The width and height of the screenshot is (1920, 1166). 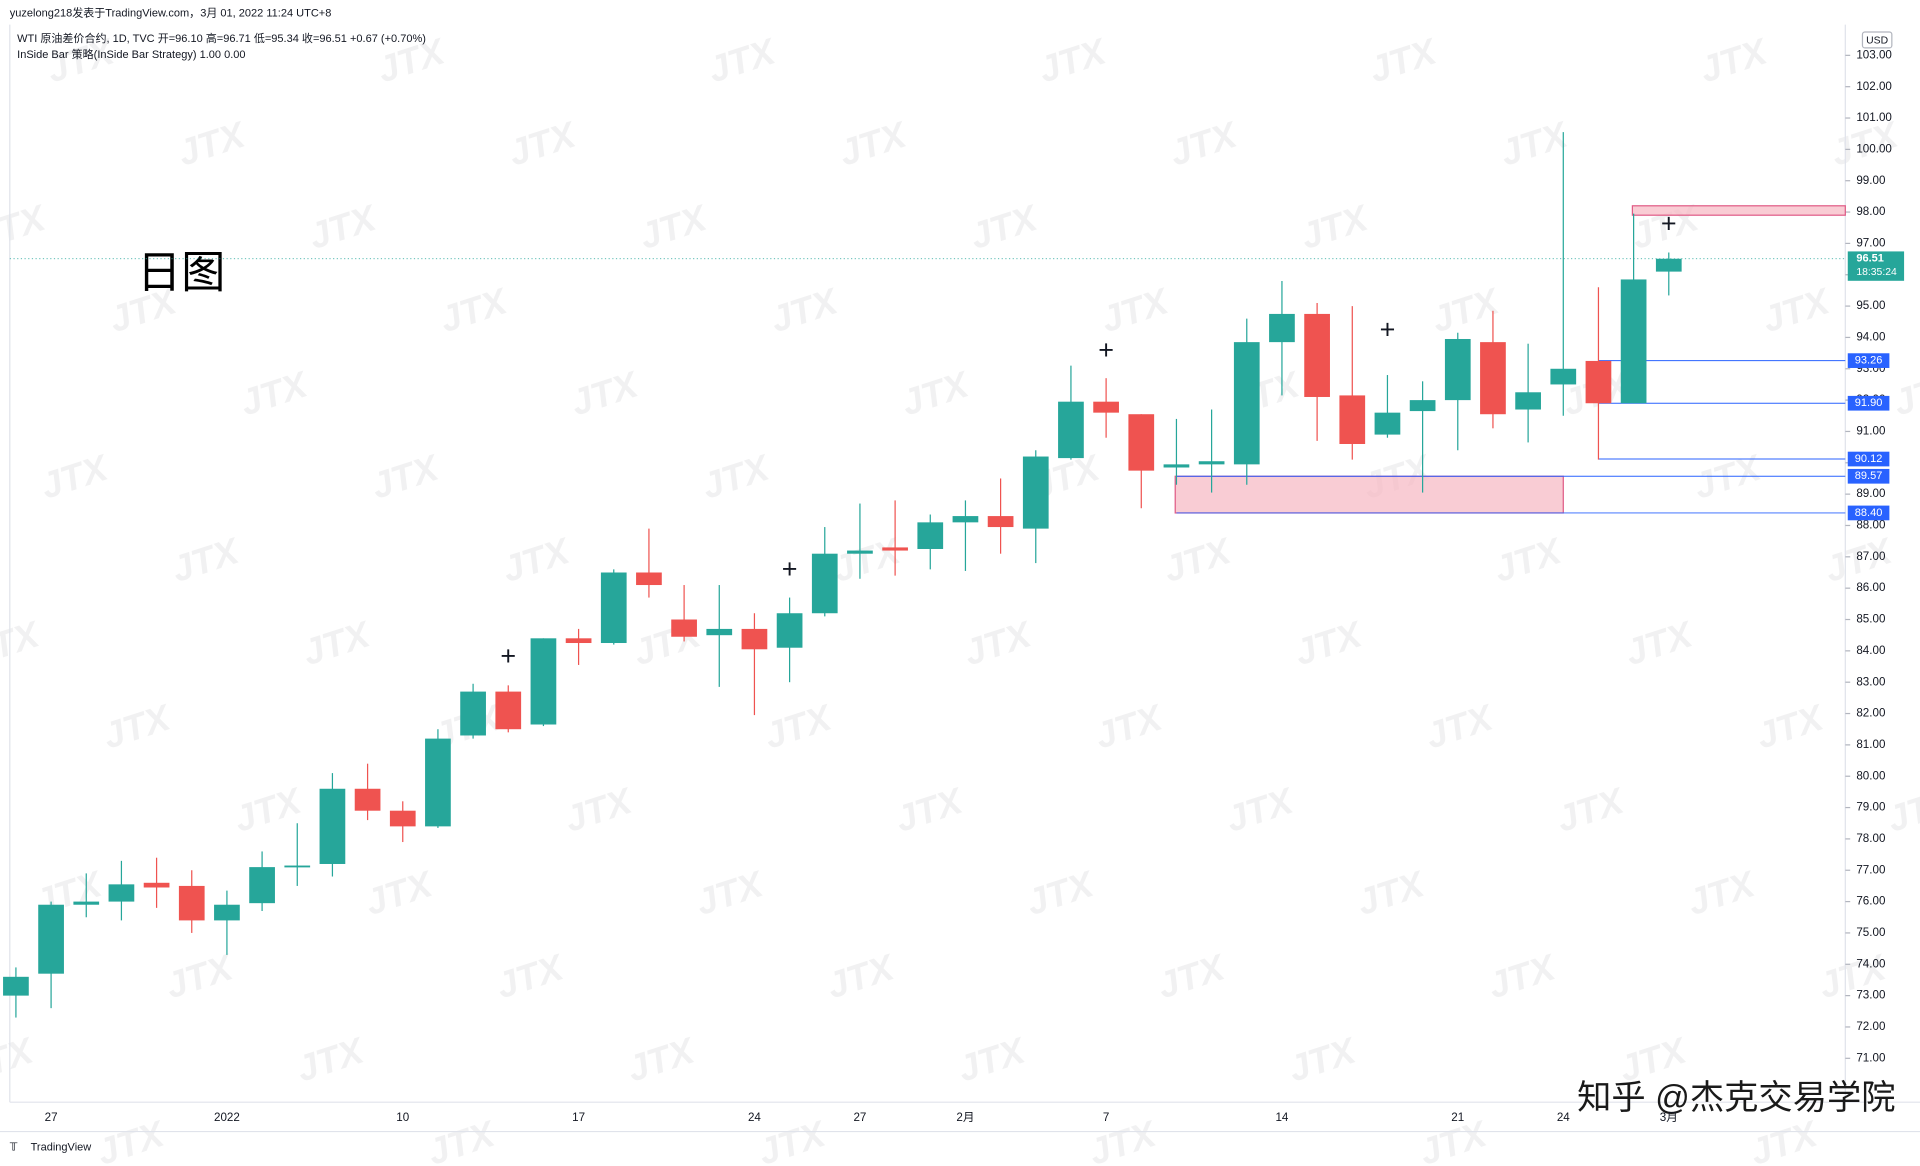 I want to click on y-tick-label: 72.00, so click(x=1871, y=1026).